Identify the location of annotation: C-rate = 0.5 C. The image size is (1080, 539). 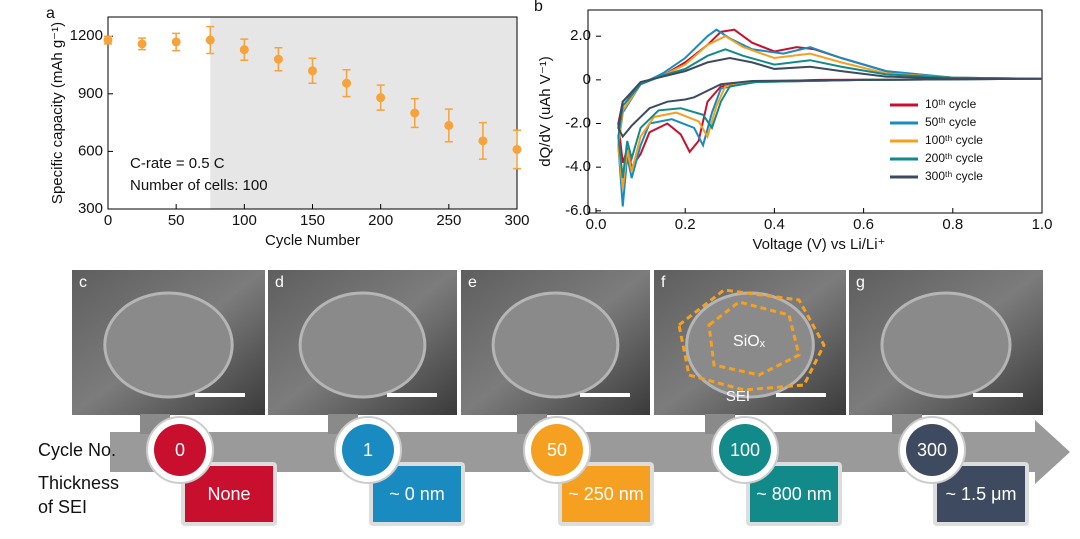
(177, 163).